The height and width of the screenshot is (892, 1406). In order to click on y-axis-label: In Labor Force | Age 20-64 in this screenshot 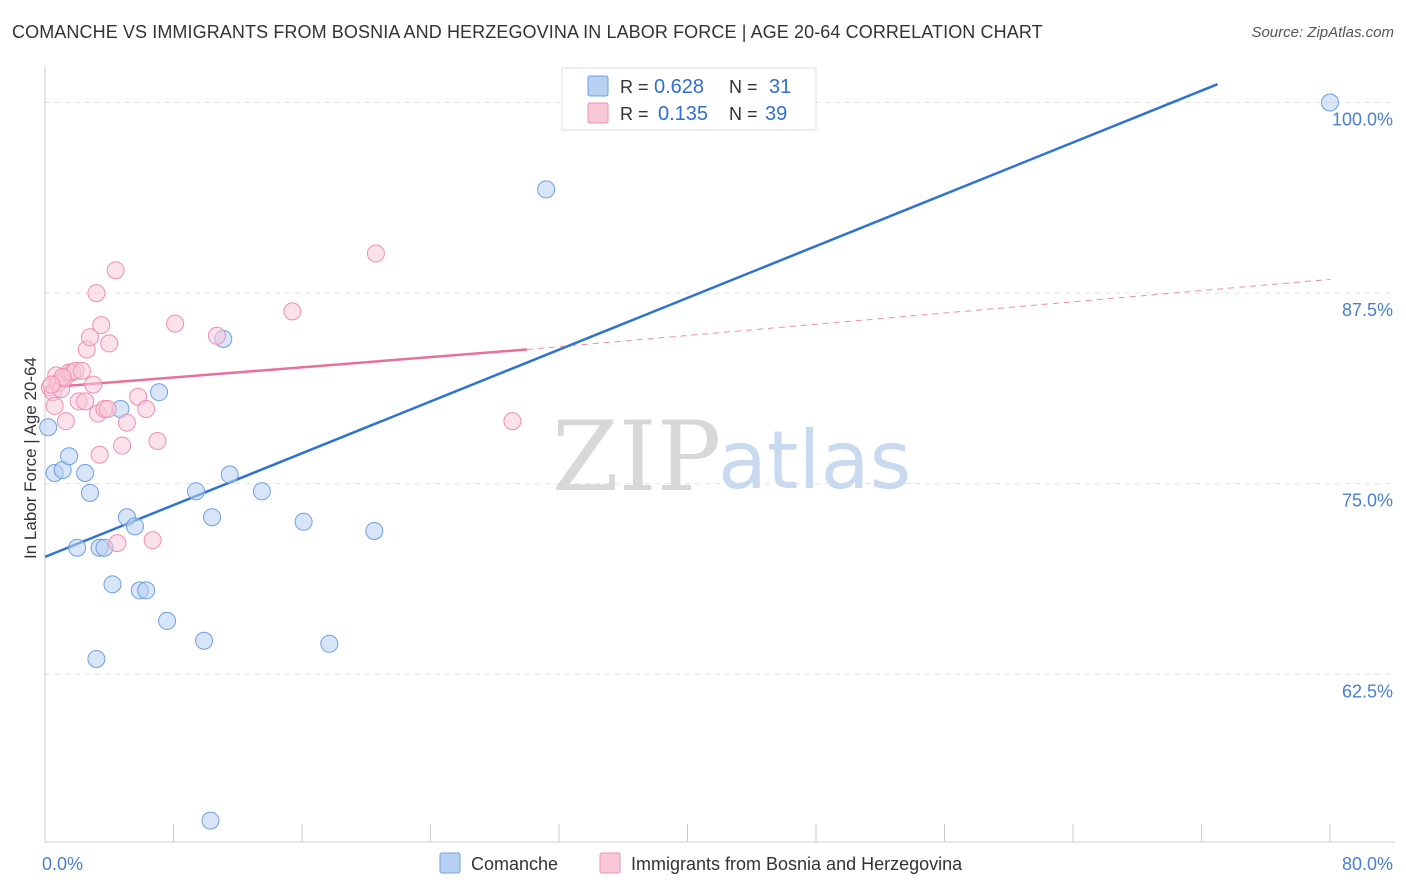, I will do `click(30, 458)`.